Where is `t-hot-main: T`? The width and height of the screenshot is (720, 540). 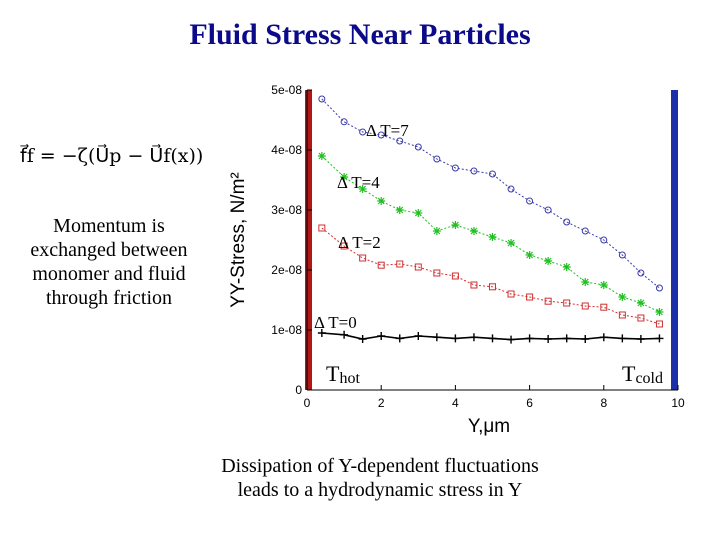
t-hot-main: T is located at coordinates (333, 373).